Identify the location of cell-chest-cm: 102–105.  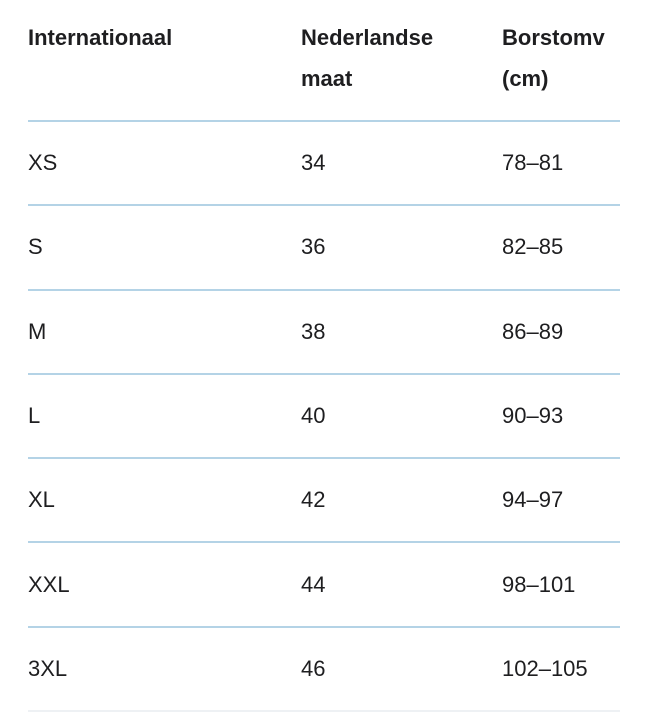
(545, 668).